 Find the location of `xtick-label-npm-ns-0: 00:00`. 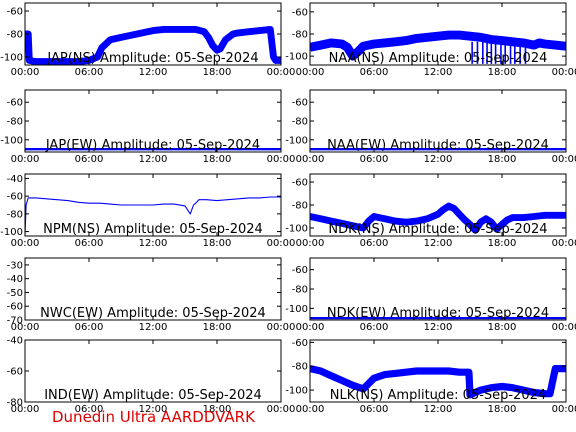

xtick-label-npm-ns-0: 00:00 is located at coordinates (25, 243).